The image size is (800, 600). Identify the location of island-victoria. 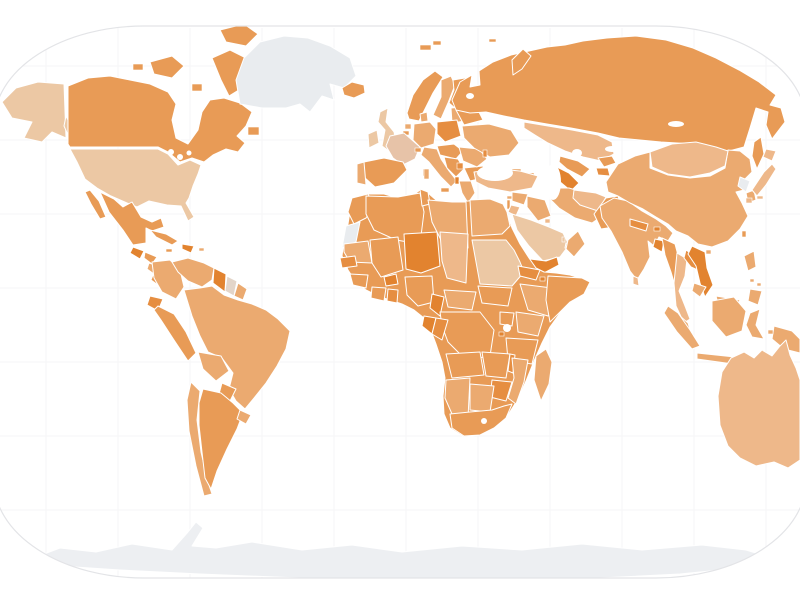
(167, 67).